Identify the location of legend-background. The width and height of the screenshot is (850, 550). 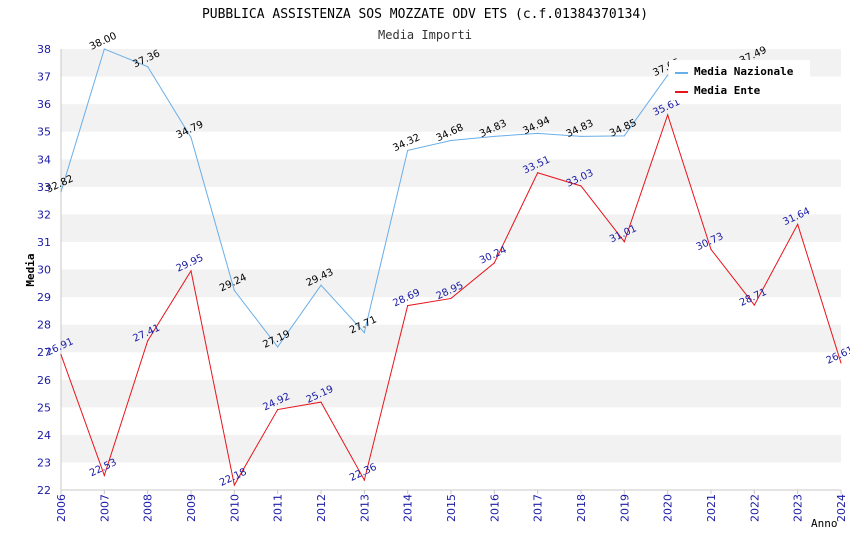
(739, 80).